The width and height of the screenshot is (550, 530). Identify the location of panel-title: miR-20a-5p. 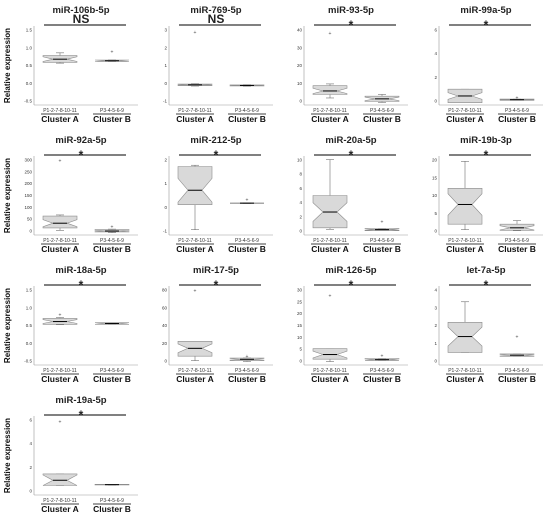
(350, 140).